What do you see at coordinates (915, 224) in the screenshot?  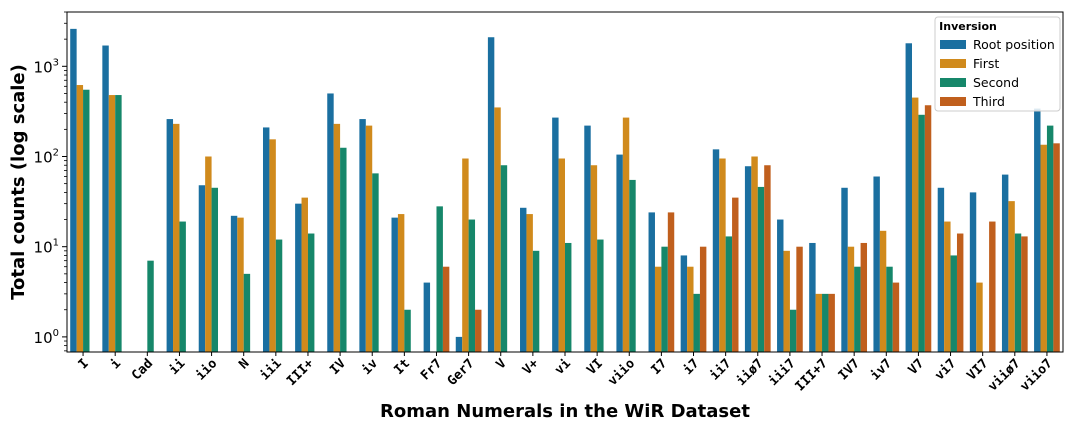 I see `bar-V7-first` at bounding box center [915, 224].